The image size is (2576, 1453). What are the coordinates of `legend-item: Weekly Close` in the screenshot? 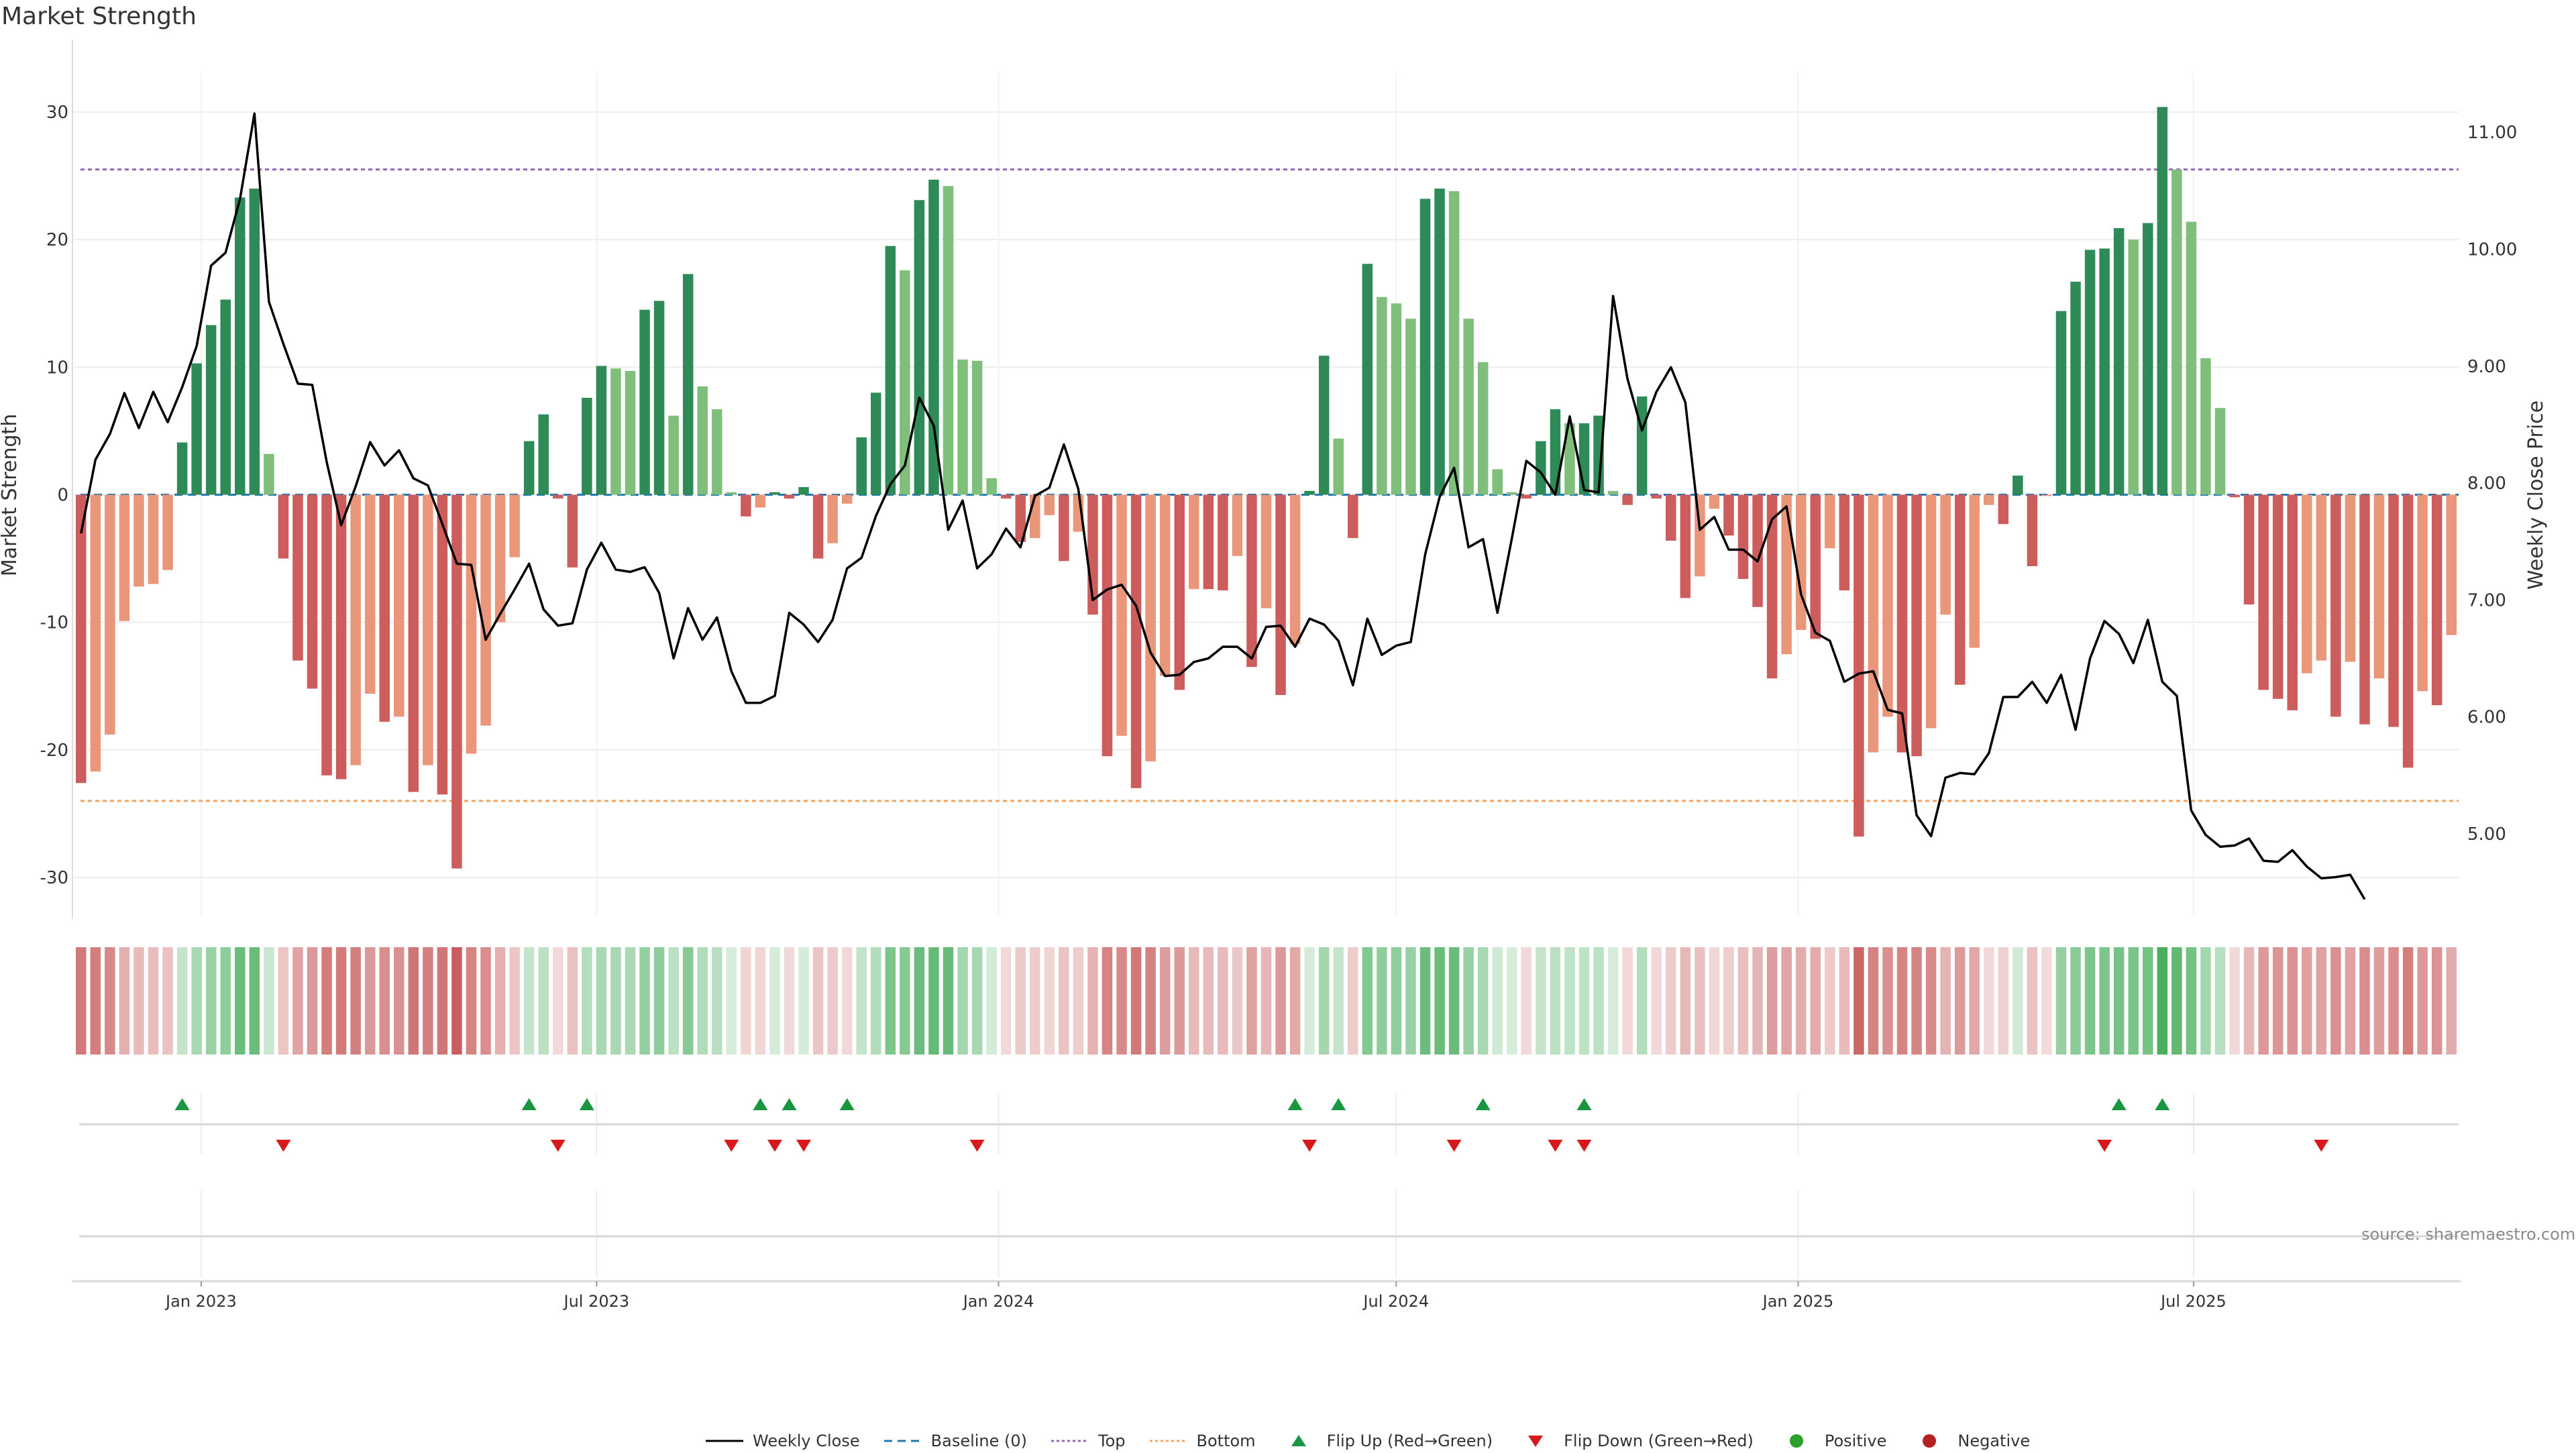 It's located at (782, 1441).